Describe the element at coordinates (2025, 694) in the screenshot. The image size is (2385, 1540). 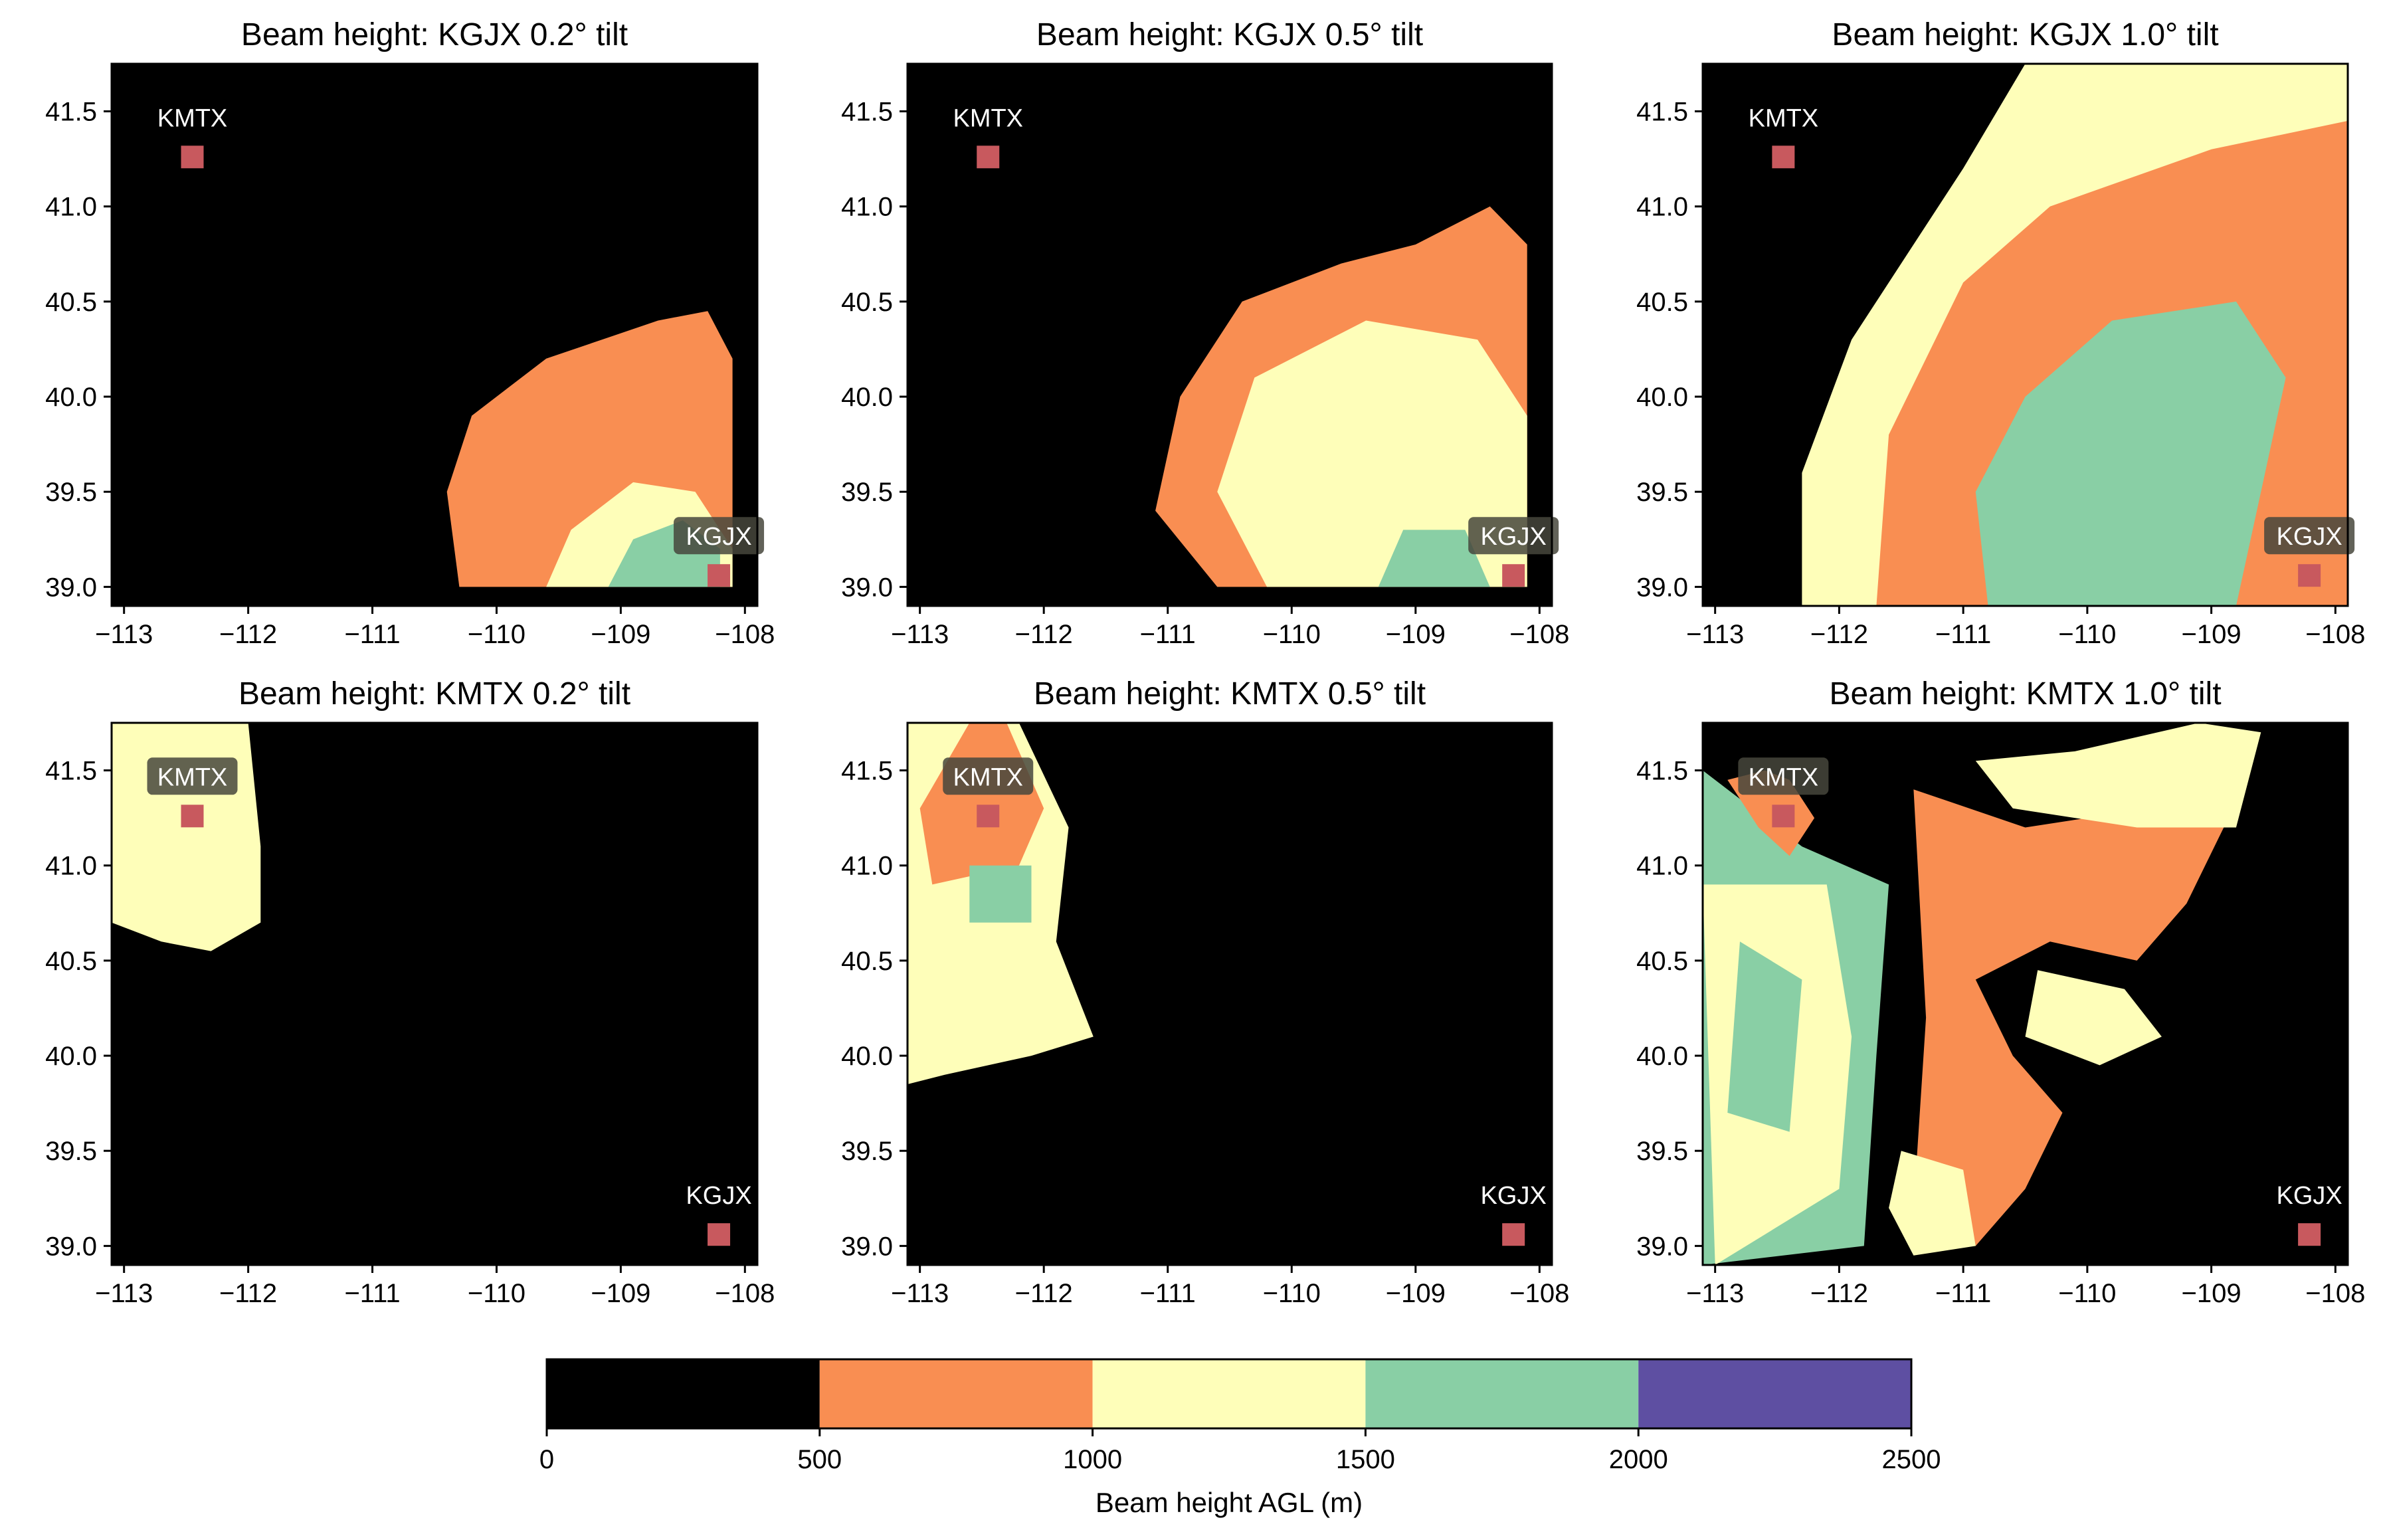
I see `panel-title: Beam height: KMTX 1.0° tilt` at that location.